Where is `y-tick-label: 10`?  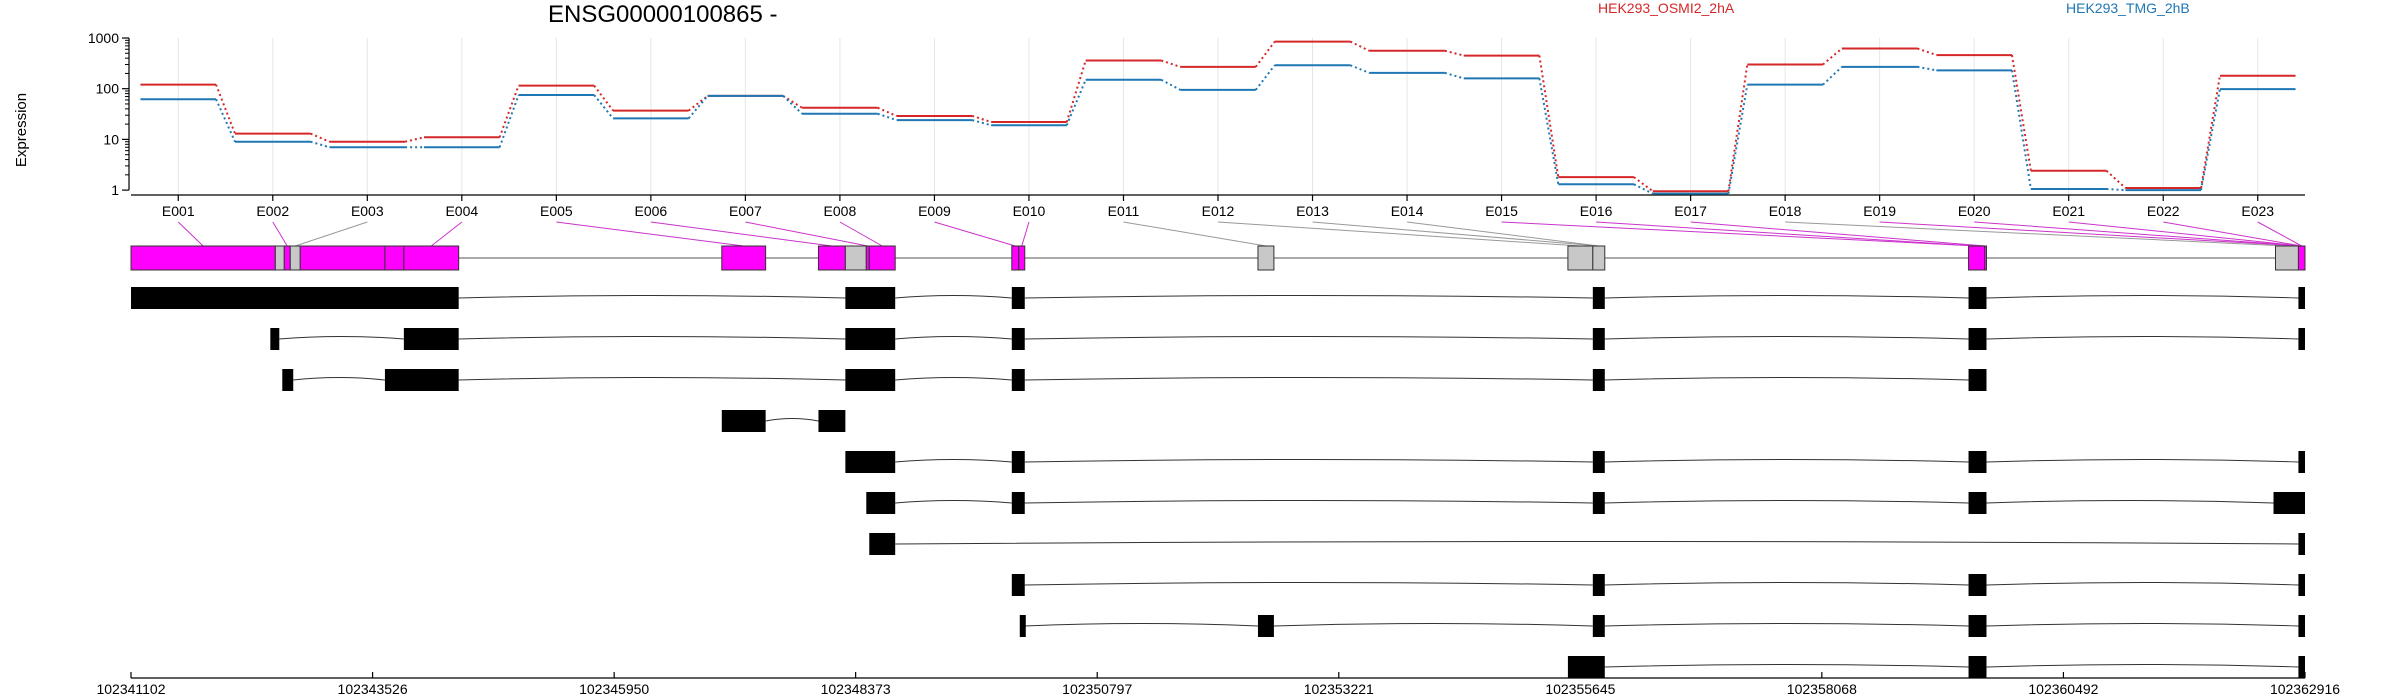
y-tick-label: 10 is located at coordinates (111, 139).